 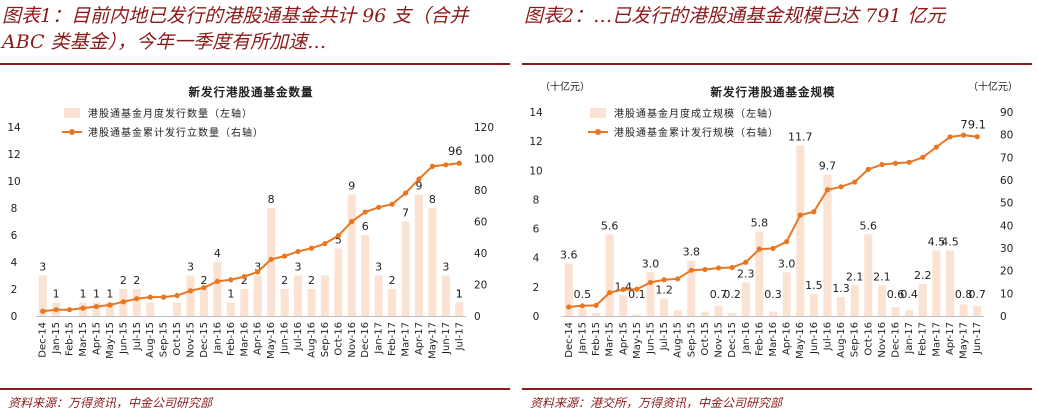 I want to click on y2-tick-label: 20, so click(x=1006, y=272).